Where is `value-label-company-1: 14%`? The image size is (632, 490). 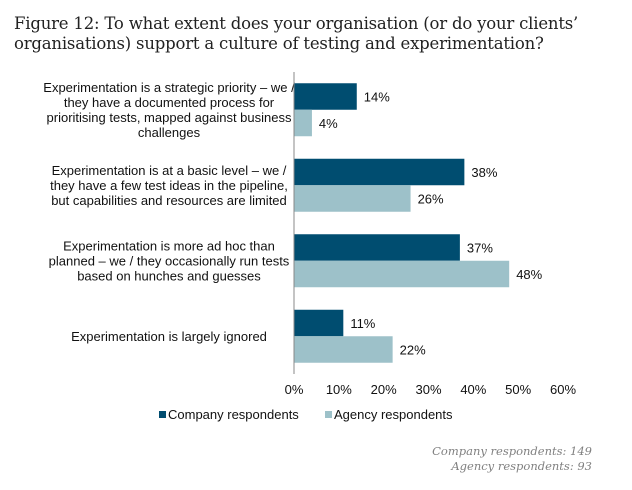
value-label-company-1: 14% is located at coordinates (377, 97).